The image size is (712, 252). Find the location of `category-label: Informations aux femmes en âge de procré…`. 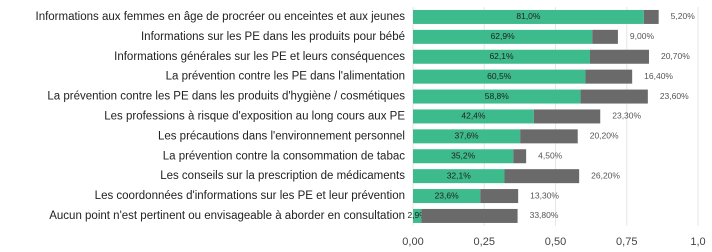

category-label: Informations aux femmes en âge de procré… is located at coordinates (221, 17).